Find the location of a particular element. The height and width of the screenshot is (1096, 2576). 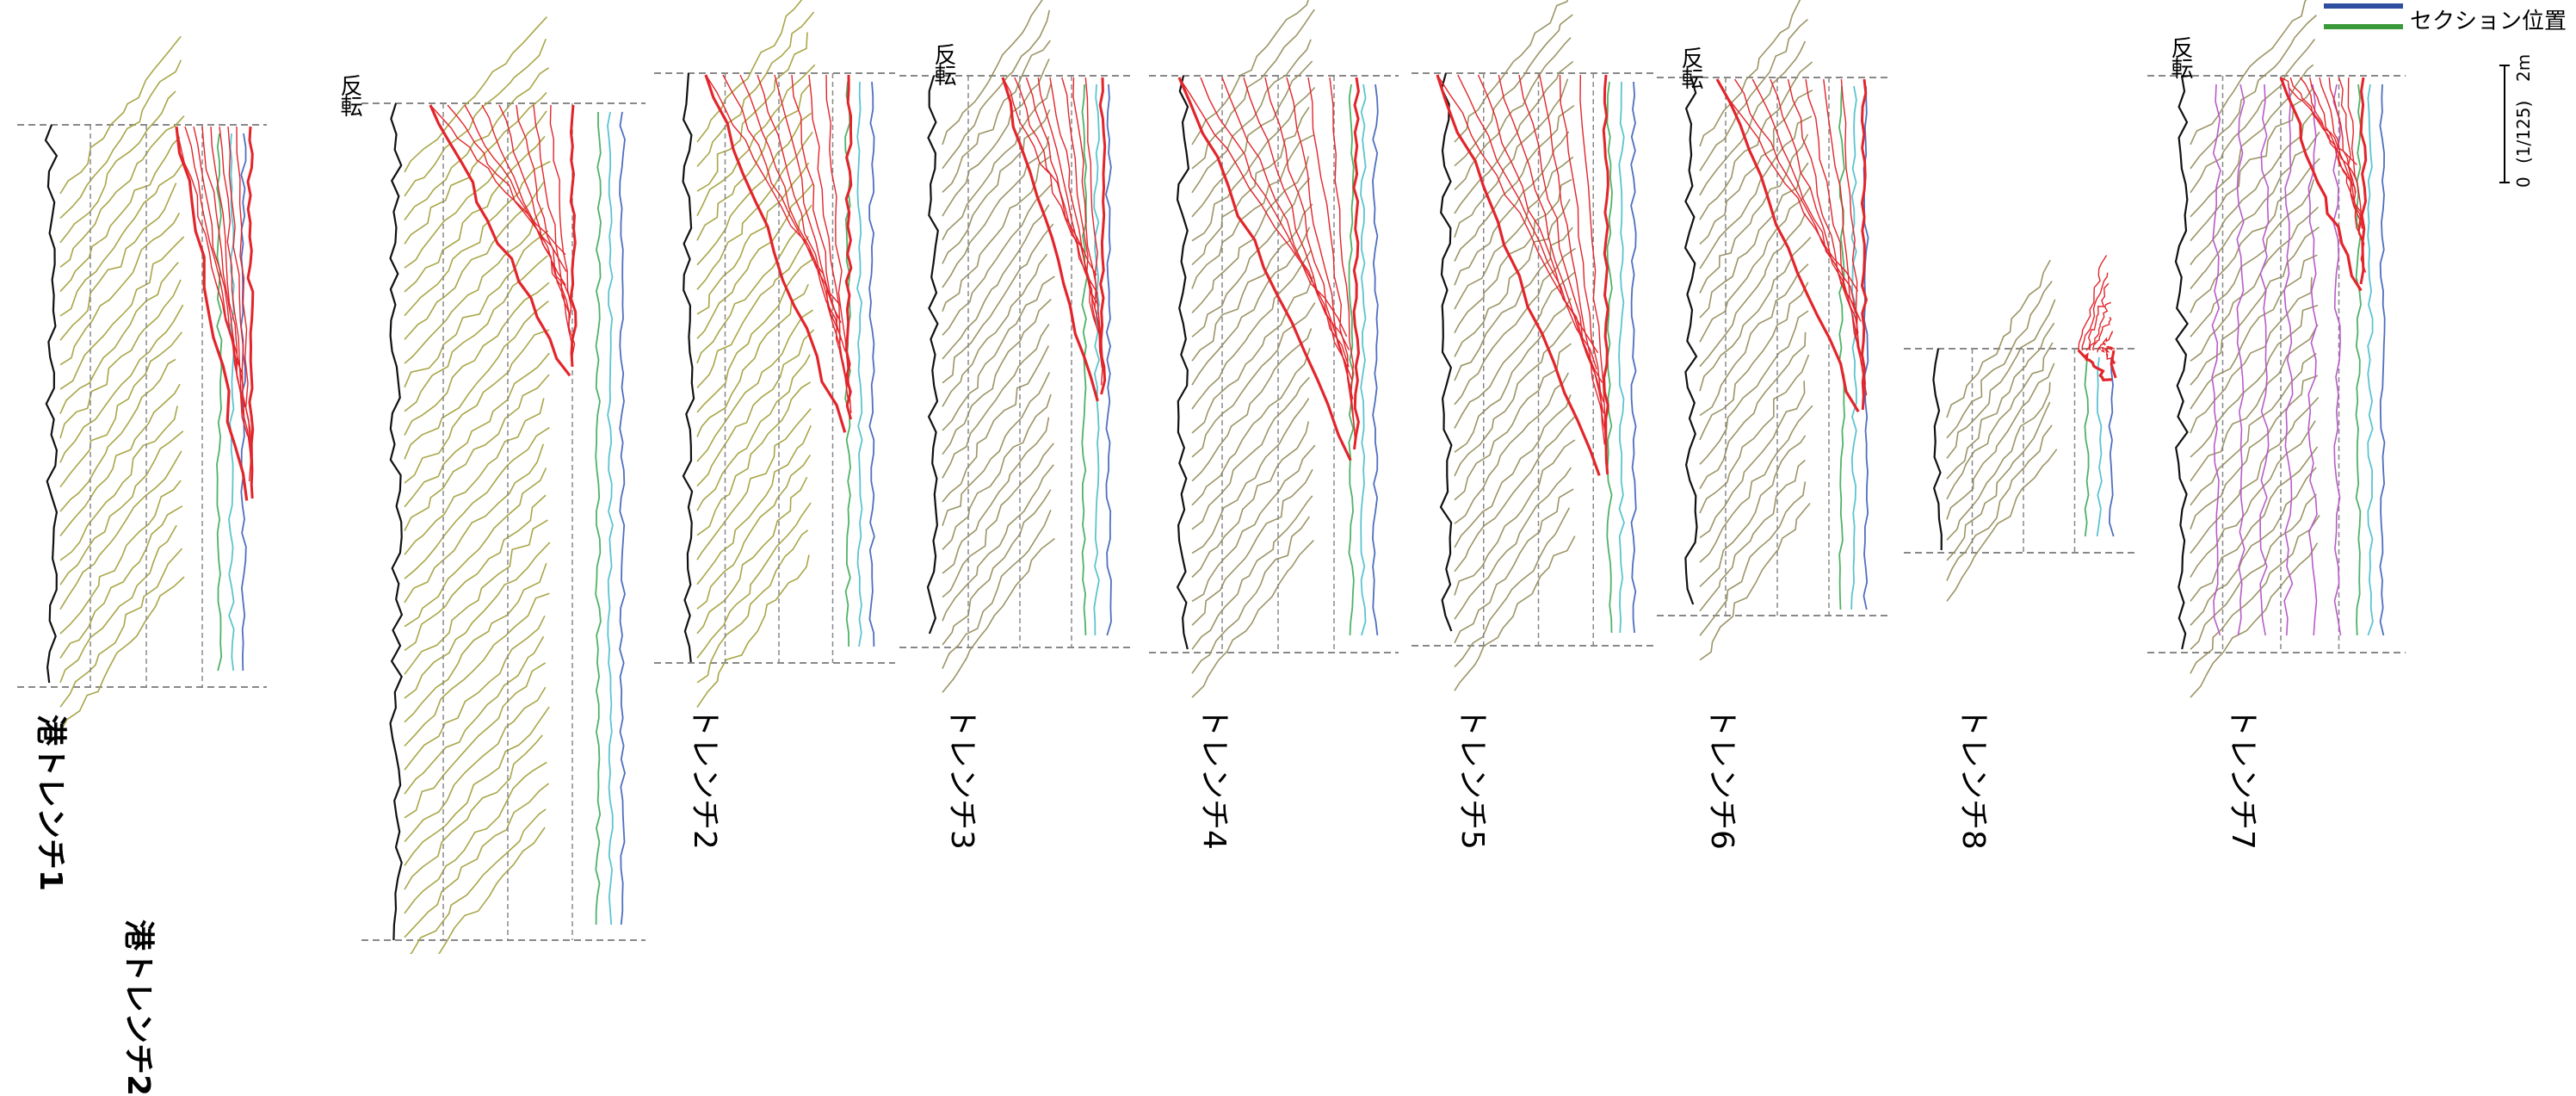

reverse-mark-trench-3: 反転 is located at coordinates (943, 64).